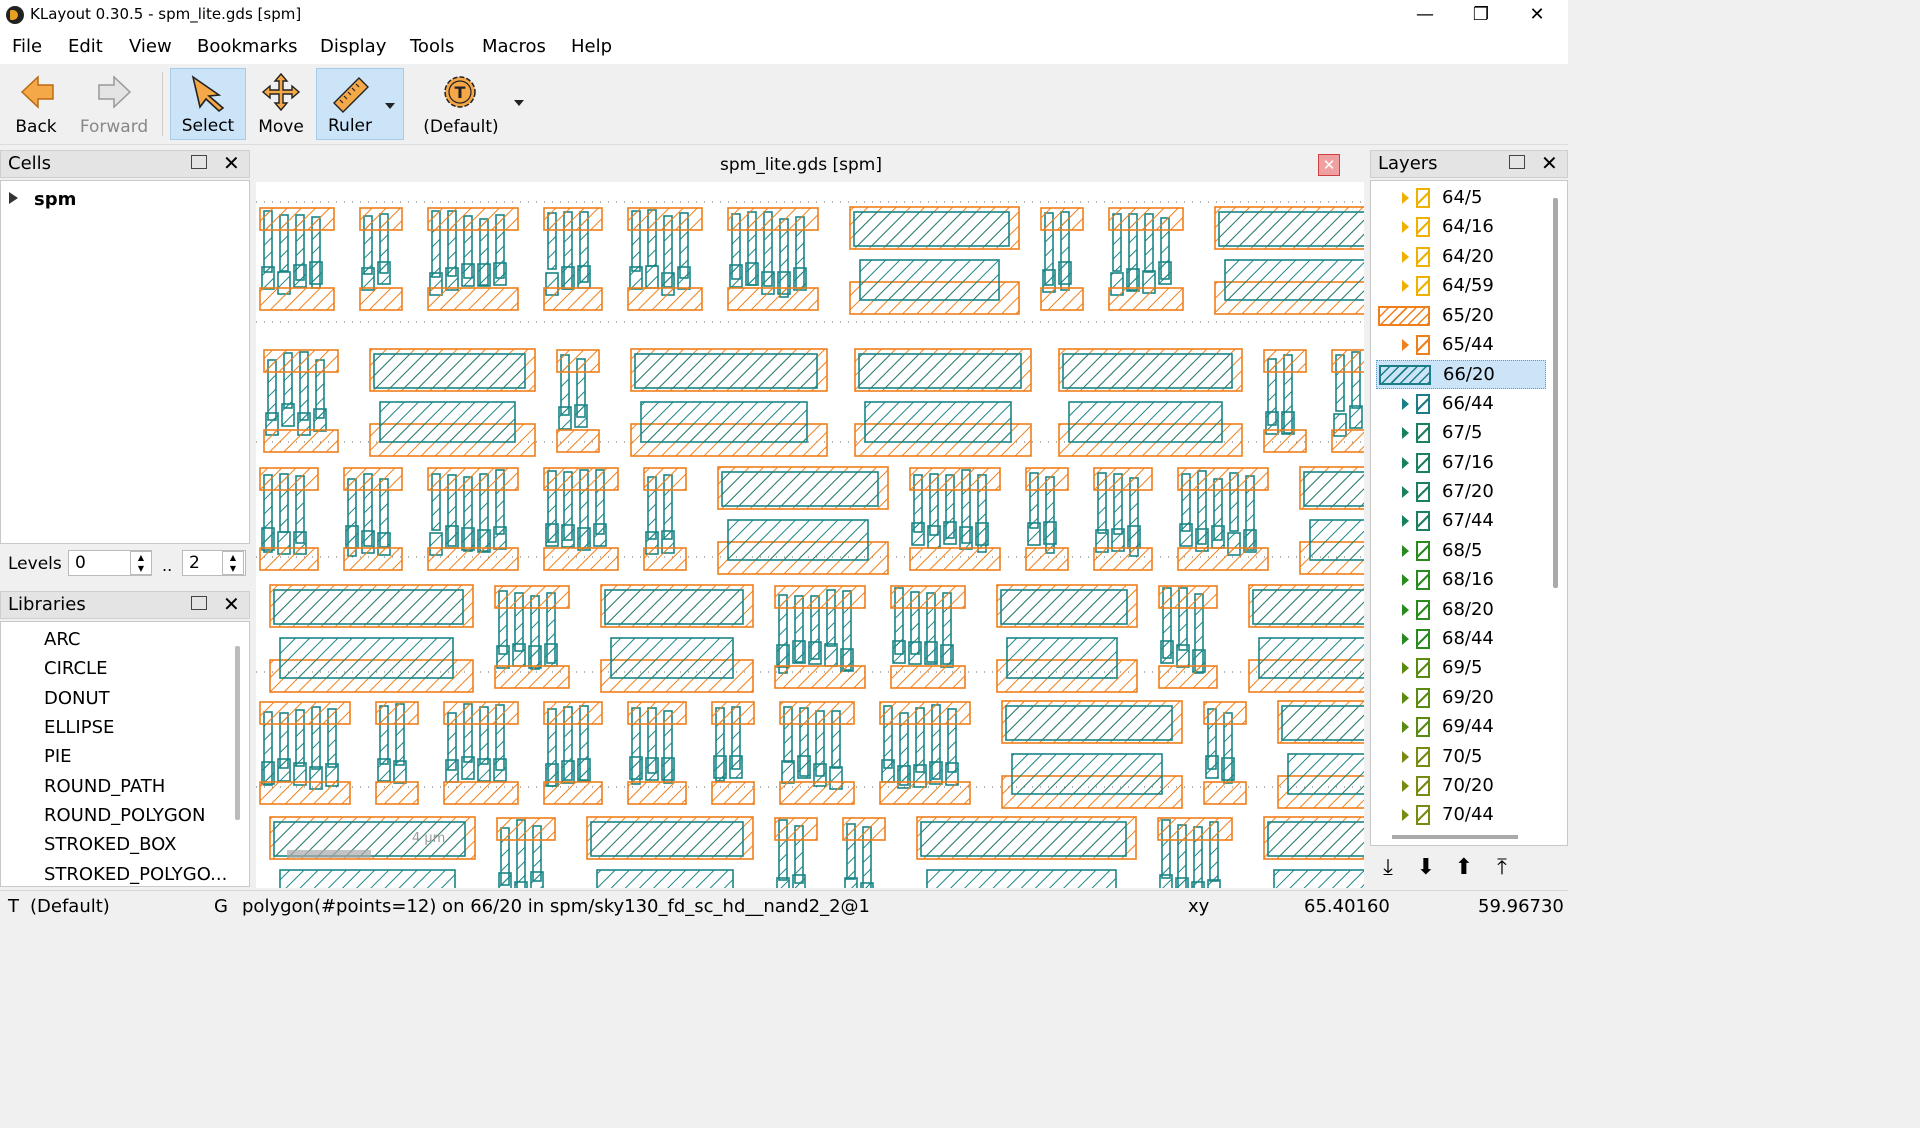  I want to click on layer-row: 67/44, so click(1461, 521).